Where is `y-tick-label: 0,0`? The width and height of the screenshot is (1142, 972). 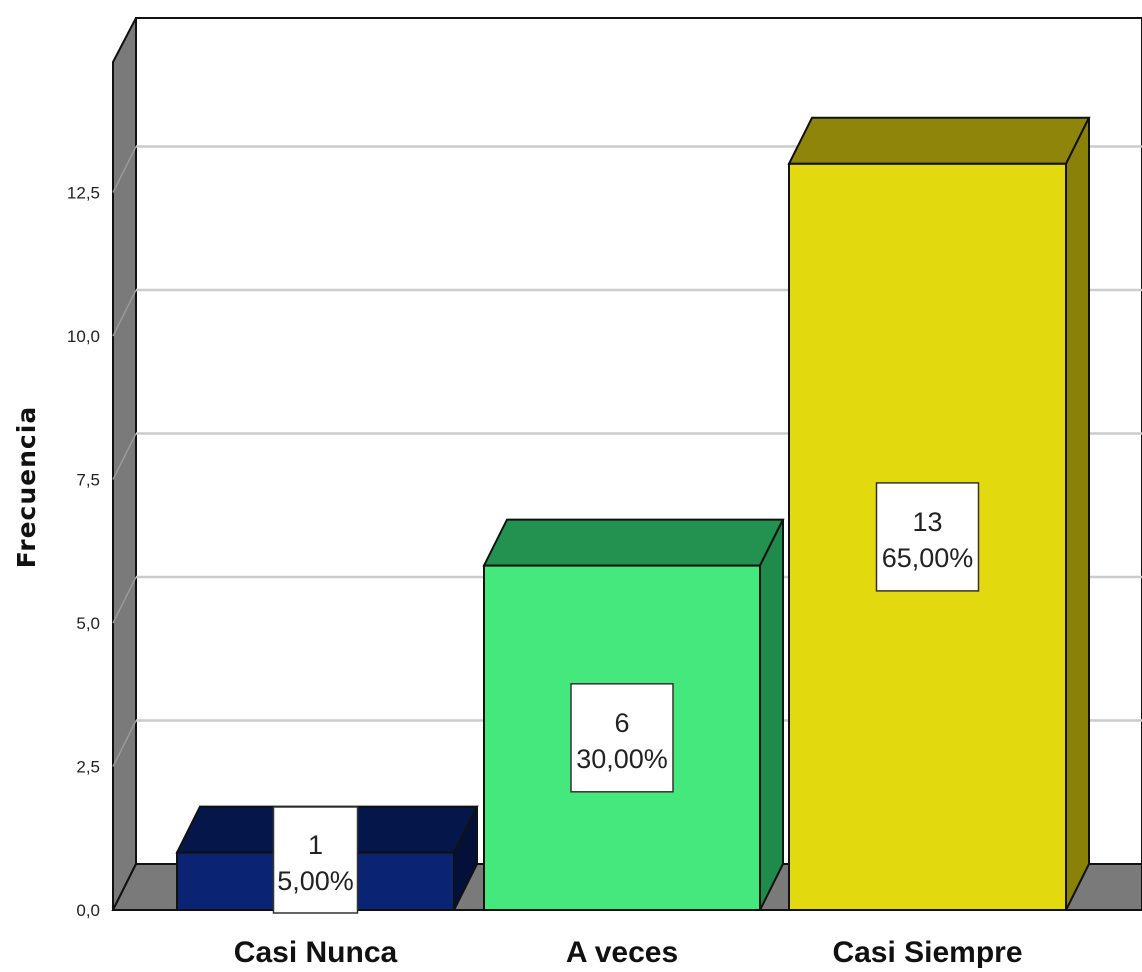
y-tick-label: 0,0 is located at coordinates (88, 910).